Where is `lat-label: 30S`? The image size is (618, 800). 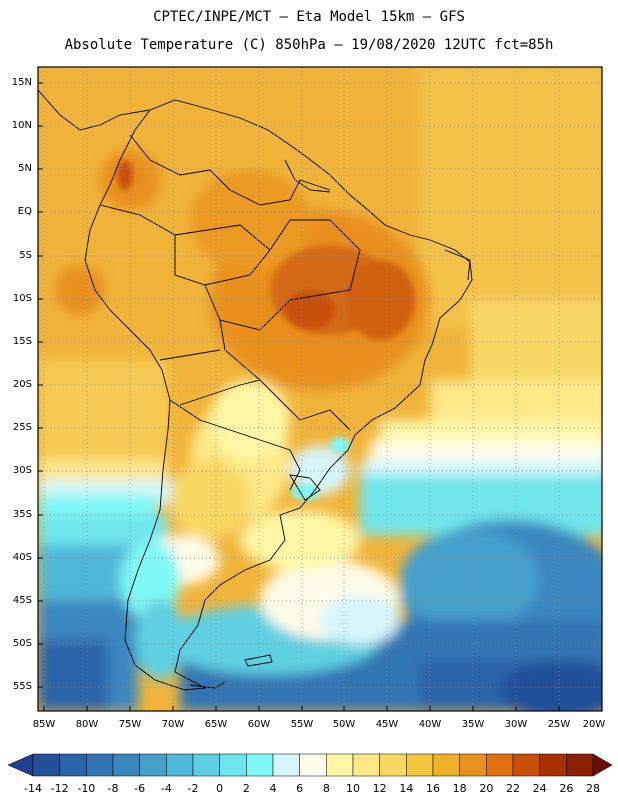 lat-label: 30S is located at coordinates (22, 470).